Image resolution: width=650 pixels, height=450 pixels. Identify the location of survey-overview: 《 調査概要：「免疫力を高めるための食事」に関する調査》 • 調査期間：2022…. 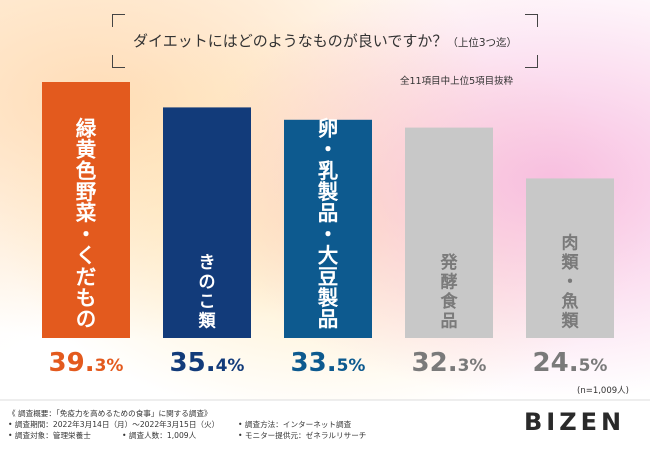
(187, 424).